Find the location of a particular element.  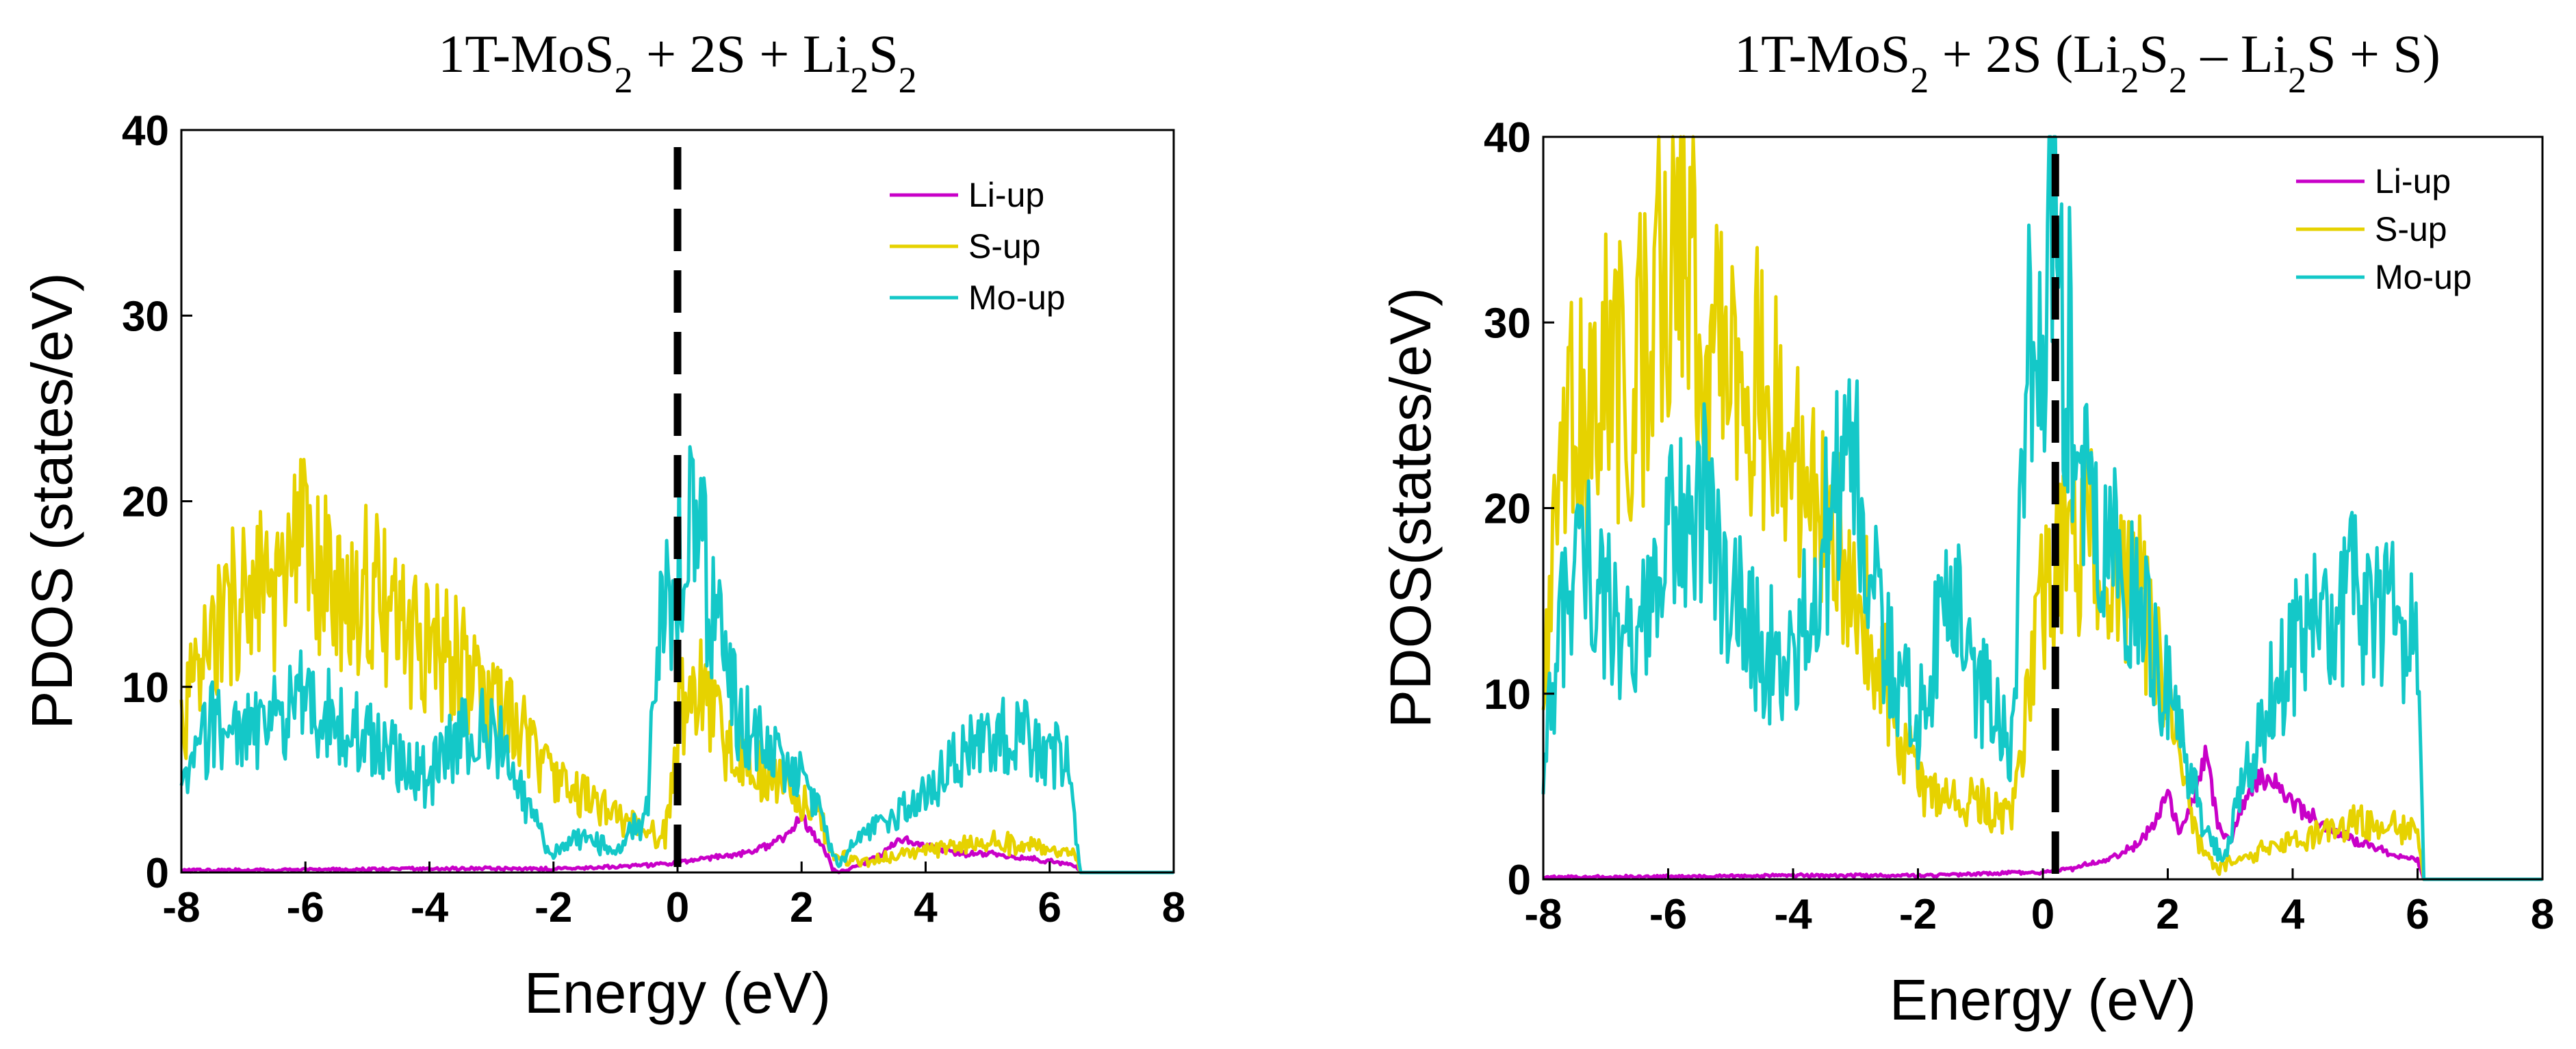

left-x-tick-label: -2 is located at coordinates (553, 908).